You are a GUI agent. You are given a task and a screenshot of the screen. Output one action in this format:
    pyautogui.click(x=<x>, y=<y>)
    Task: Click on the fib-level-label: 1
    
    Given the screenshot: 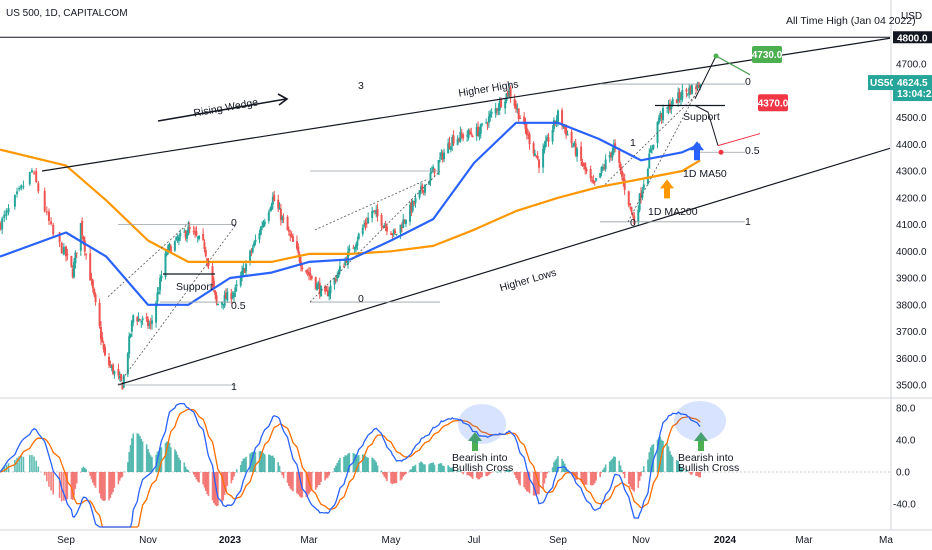 What is the action you would take?
    pyautogui.click(x=748, y=222)
    